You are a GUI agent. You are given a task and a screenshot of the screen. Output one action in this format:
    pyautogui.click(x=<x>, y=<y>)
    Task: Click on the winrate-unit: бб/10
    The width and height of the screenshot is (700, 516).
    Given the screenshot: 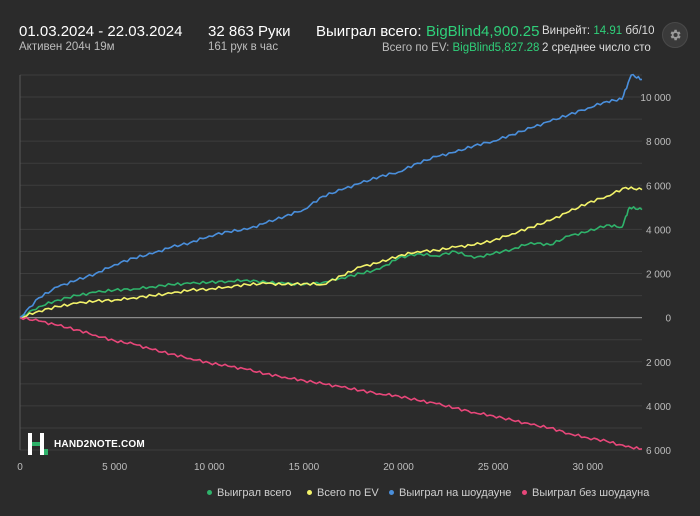 What is the action you would take?
    pyautogui.click(x=639, y=31)
    